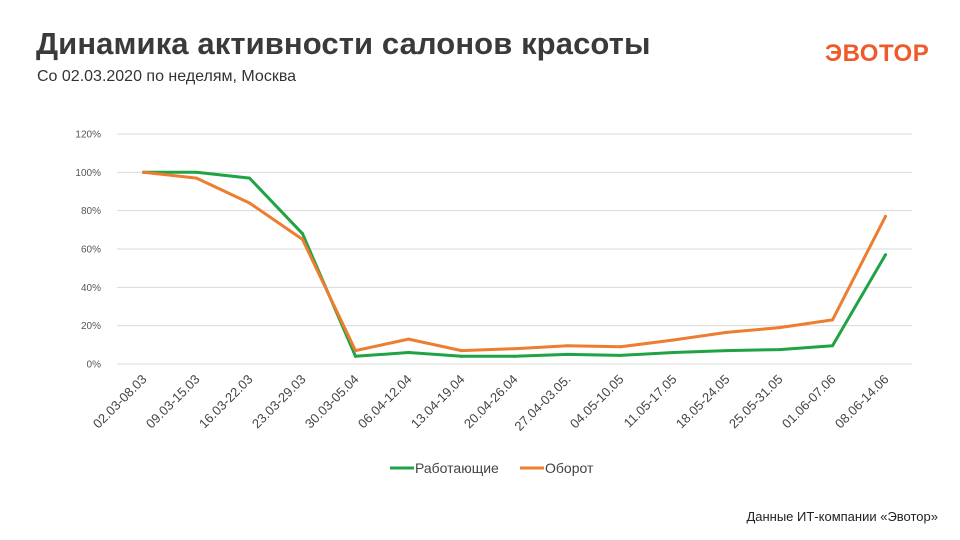 The width and height of the screenshot is (960, 540). I want to click on x-tick-label: 06.04-12.04, so click(385, 402).